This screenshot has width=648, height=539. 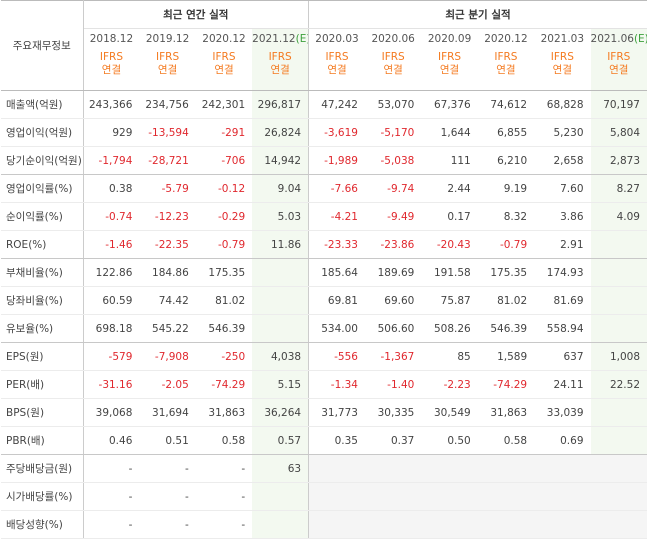 What do you see at coordinates (42, 244) in the screenshot?
I see `row-label: ROE(%)` at bounding box center [42, 244].